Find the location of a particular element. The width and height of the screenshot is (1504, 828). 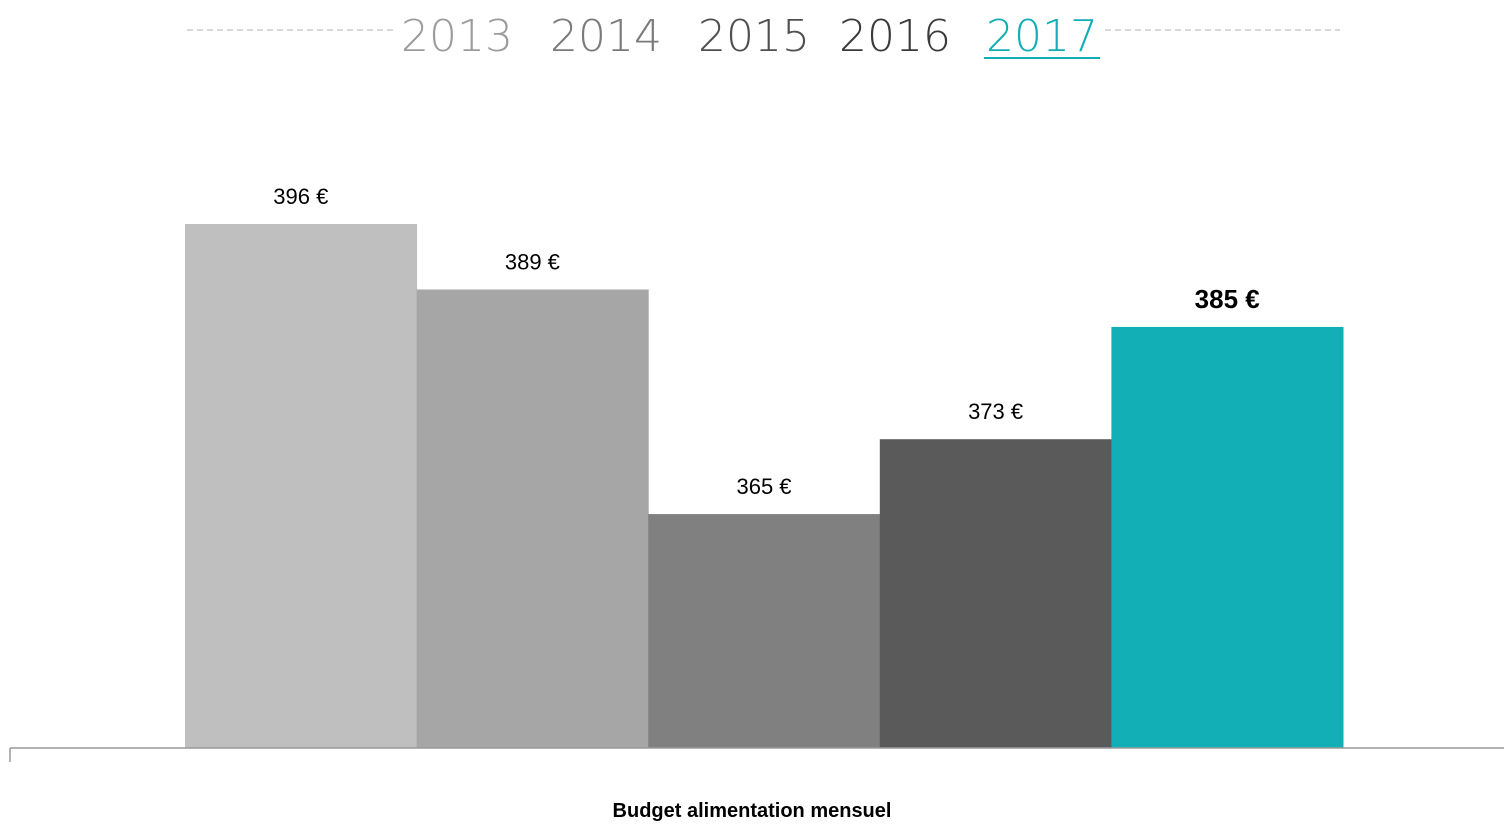

year-tab-2013: 2013 is located at coordinates (457, 36).